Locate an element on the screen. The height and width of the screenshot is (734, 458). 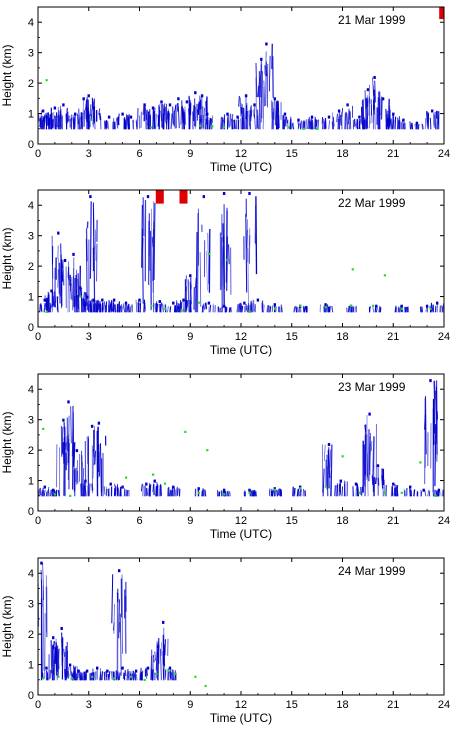
panel-date-label: 22 Mar 1999 is located at coordinates (372, 203).